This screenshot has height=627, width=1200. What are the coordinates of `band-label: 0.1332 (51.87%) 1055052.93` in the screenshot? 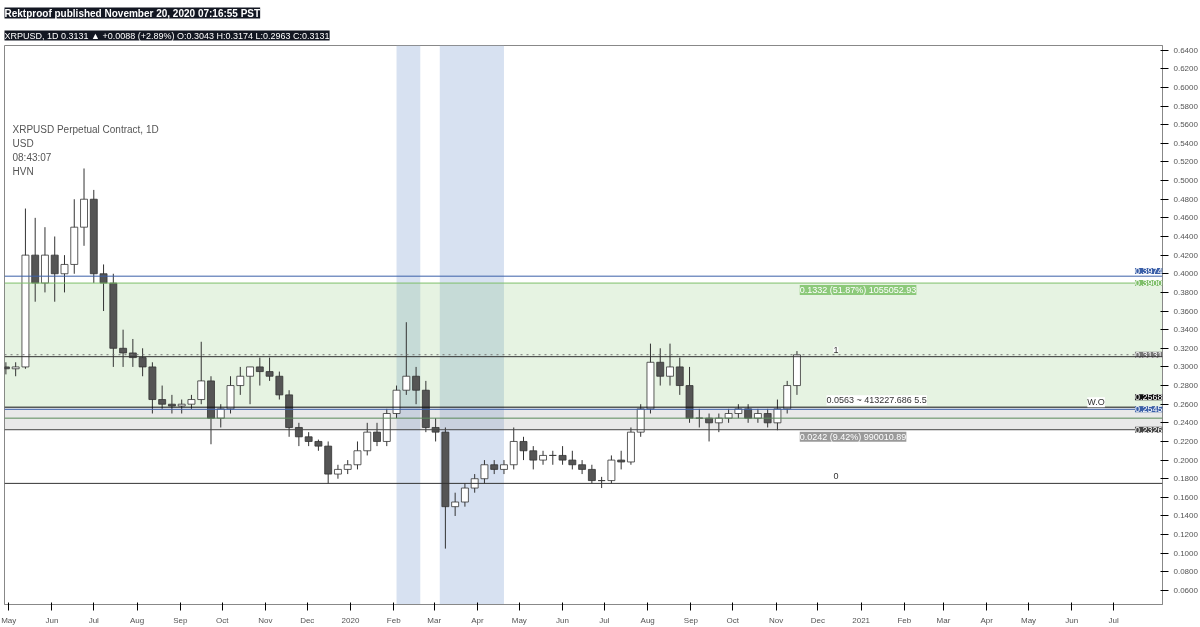 It's located at (858, 290).